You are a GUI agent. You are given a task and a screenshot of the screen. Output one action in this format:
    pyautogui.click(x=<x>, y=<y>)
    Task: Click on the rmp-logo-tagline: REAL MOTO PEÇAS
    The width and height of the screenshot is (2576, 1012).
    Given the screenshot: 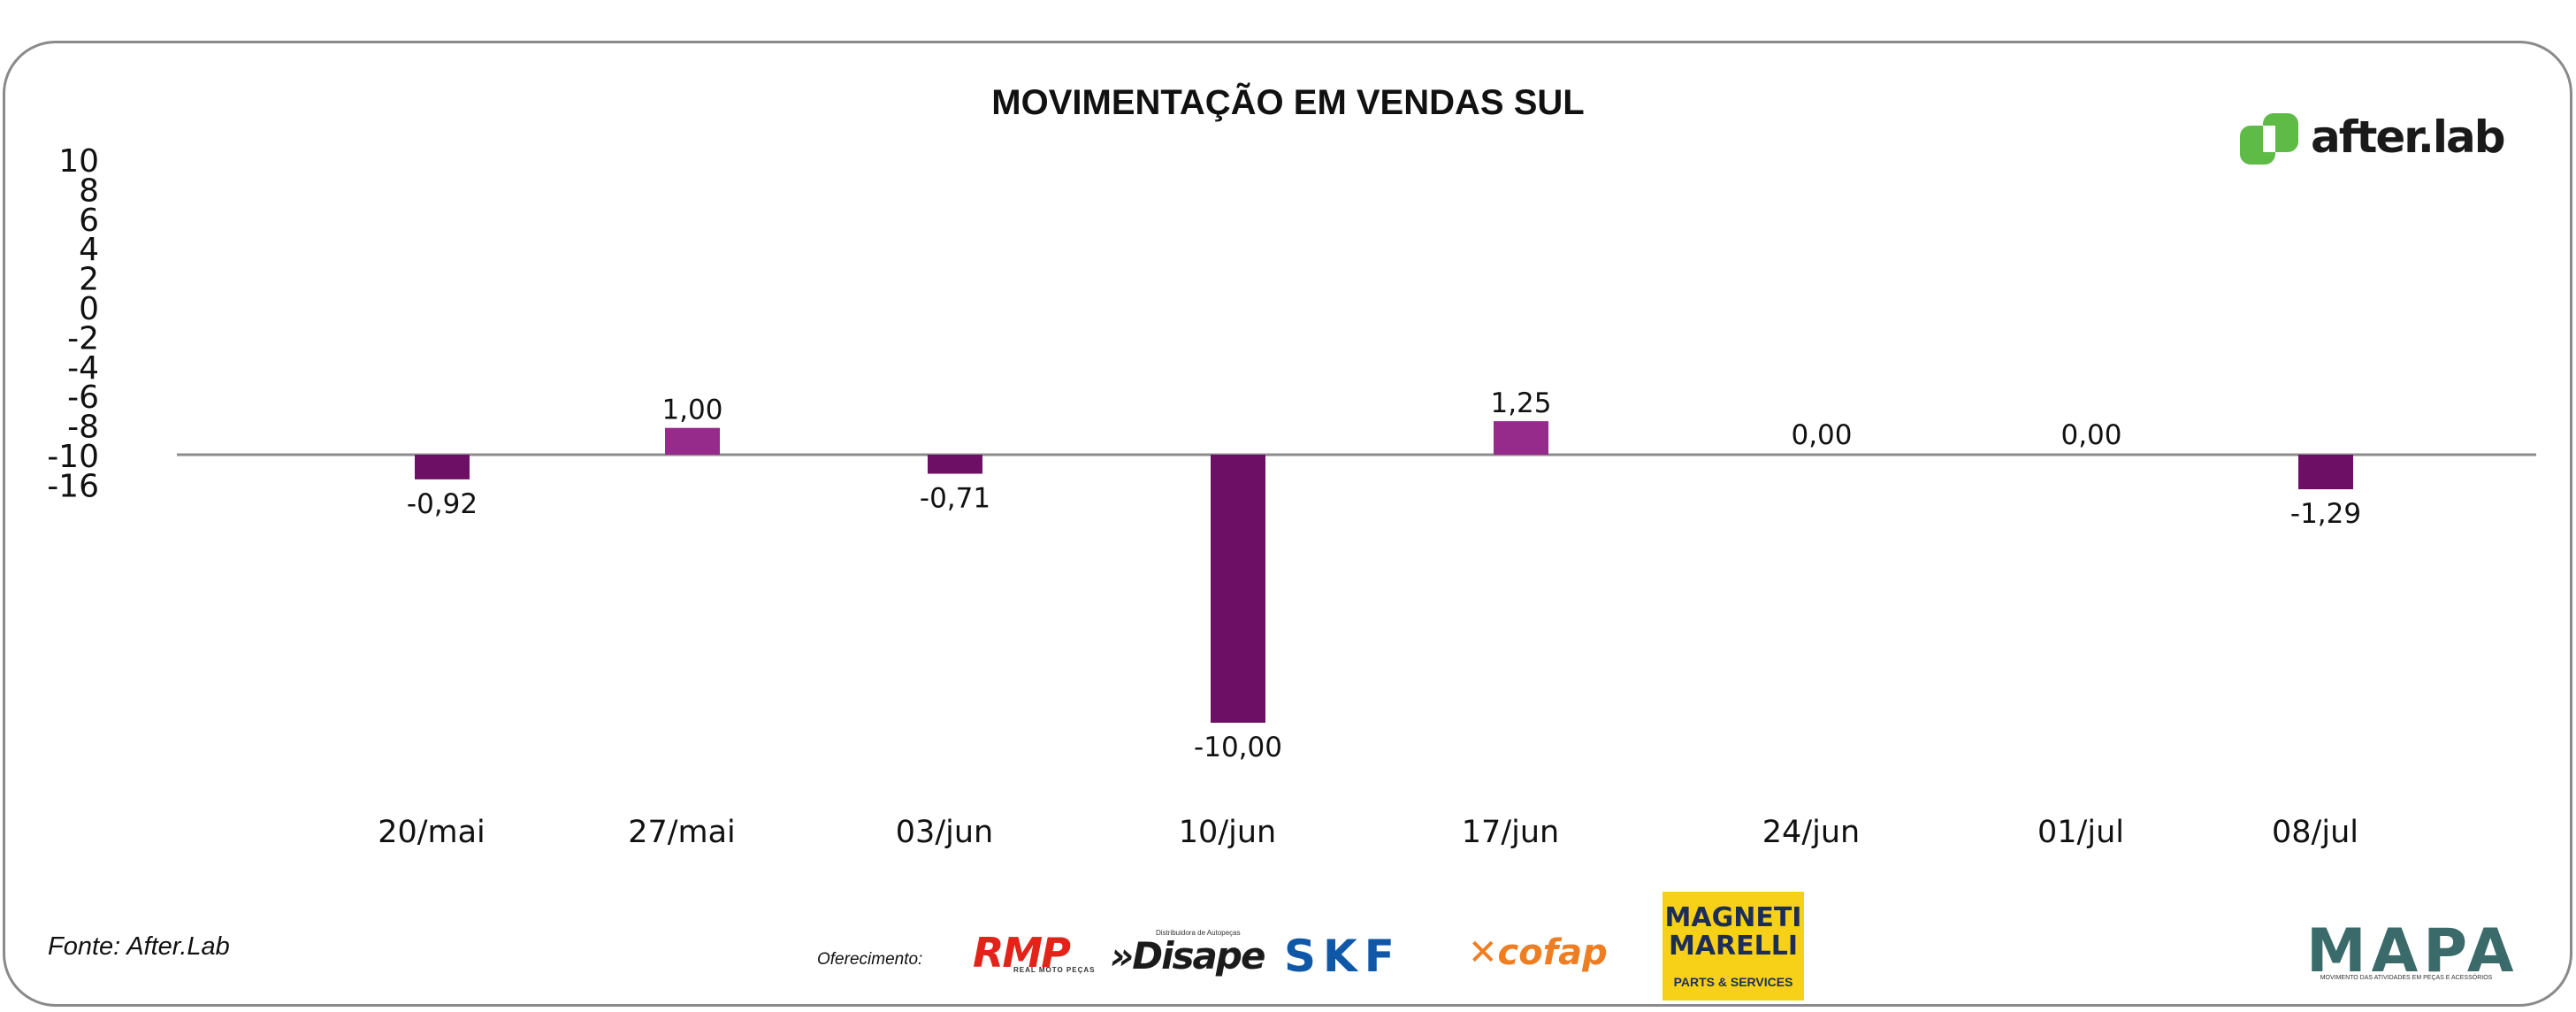 What is the action you would take?
    pyautogui.click(x=1054, y=970)
    